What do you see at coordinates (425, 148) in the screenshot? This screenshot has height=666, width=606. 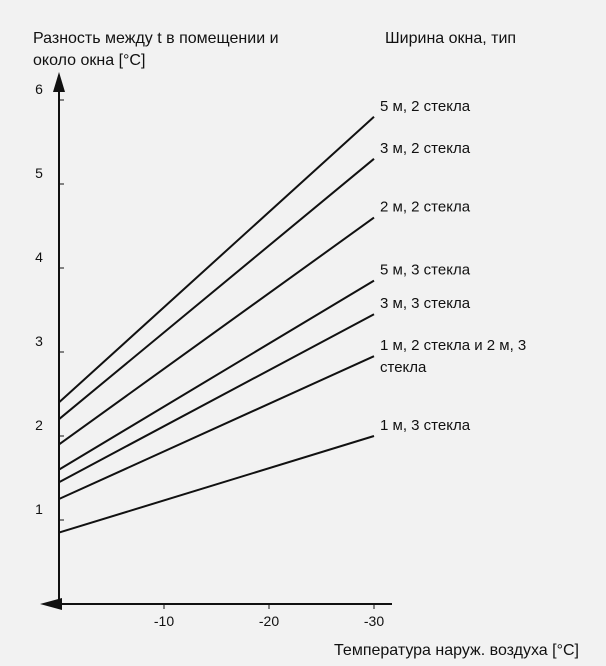 I see `series-label: 3 м, 2 стекла` at bounding box center [425, 148].